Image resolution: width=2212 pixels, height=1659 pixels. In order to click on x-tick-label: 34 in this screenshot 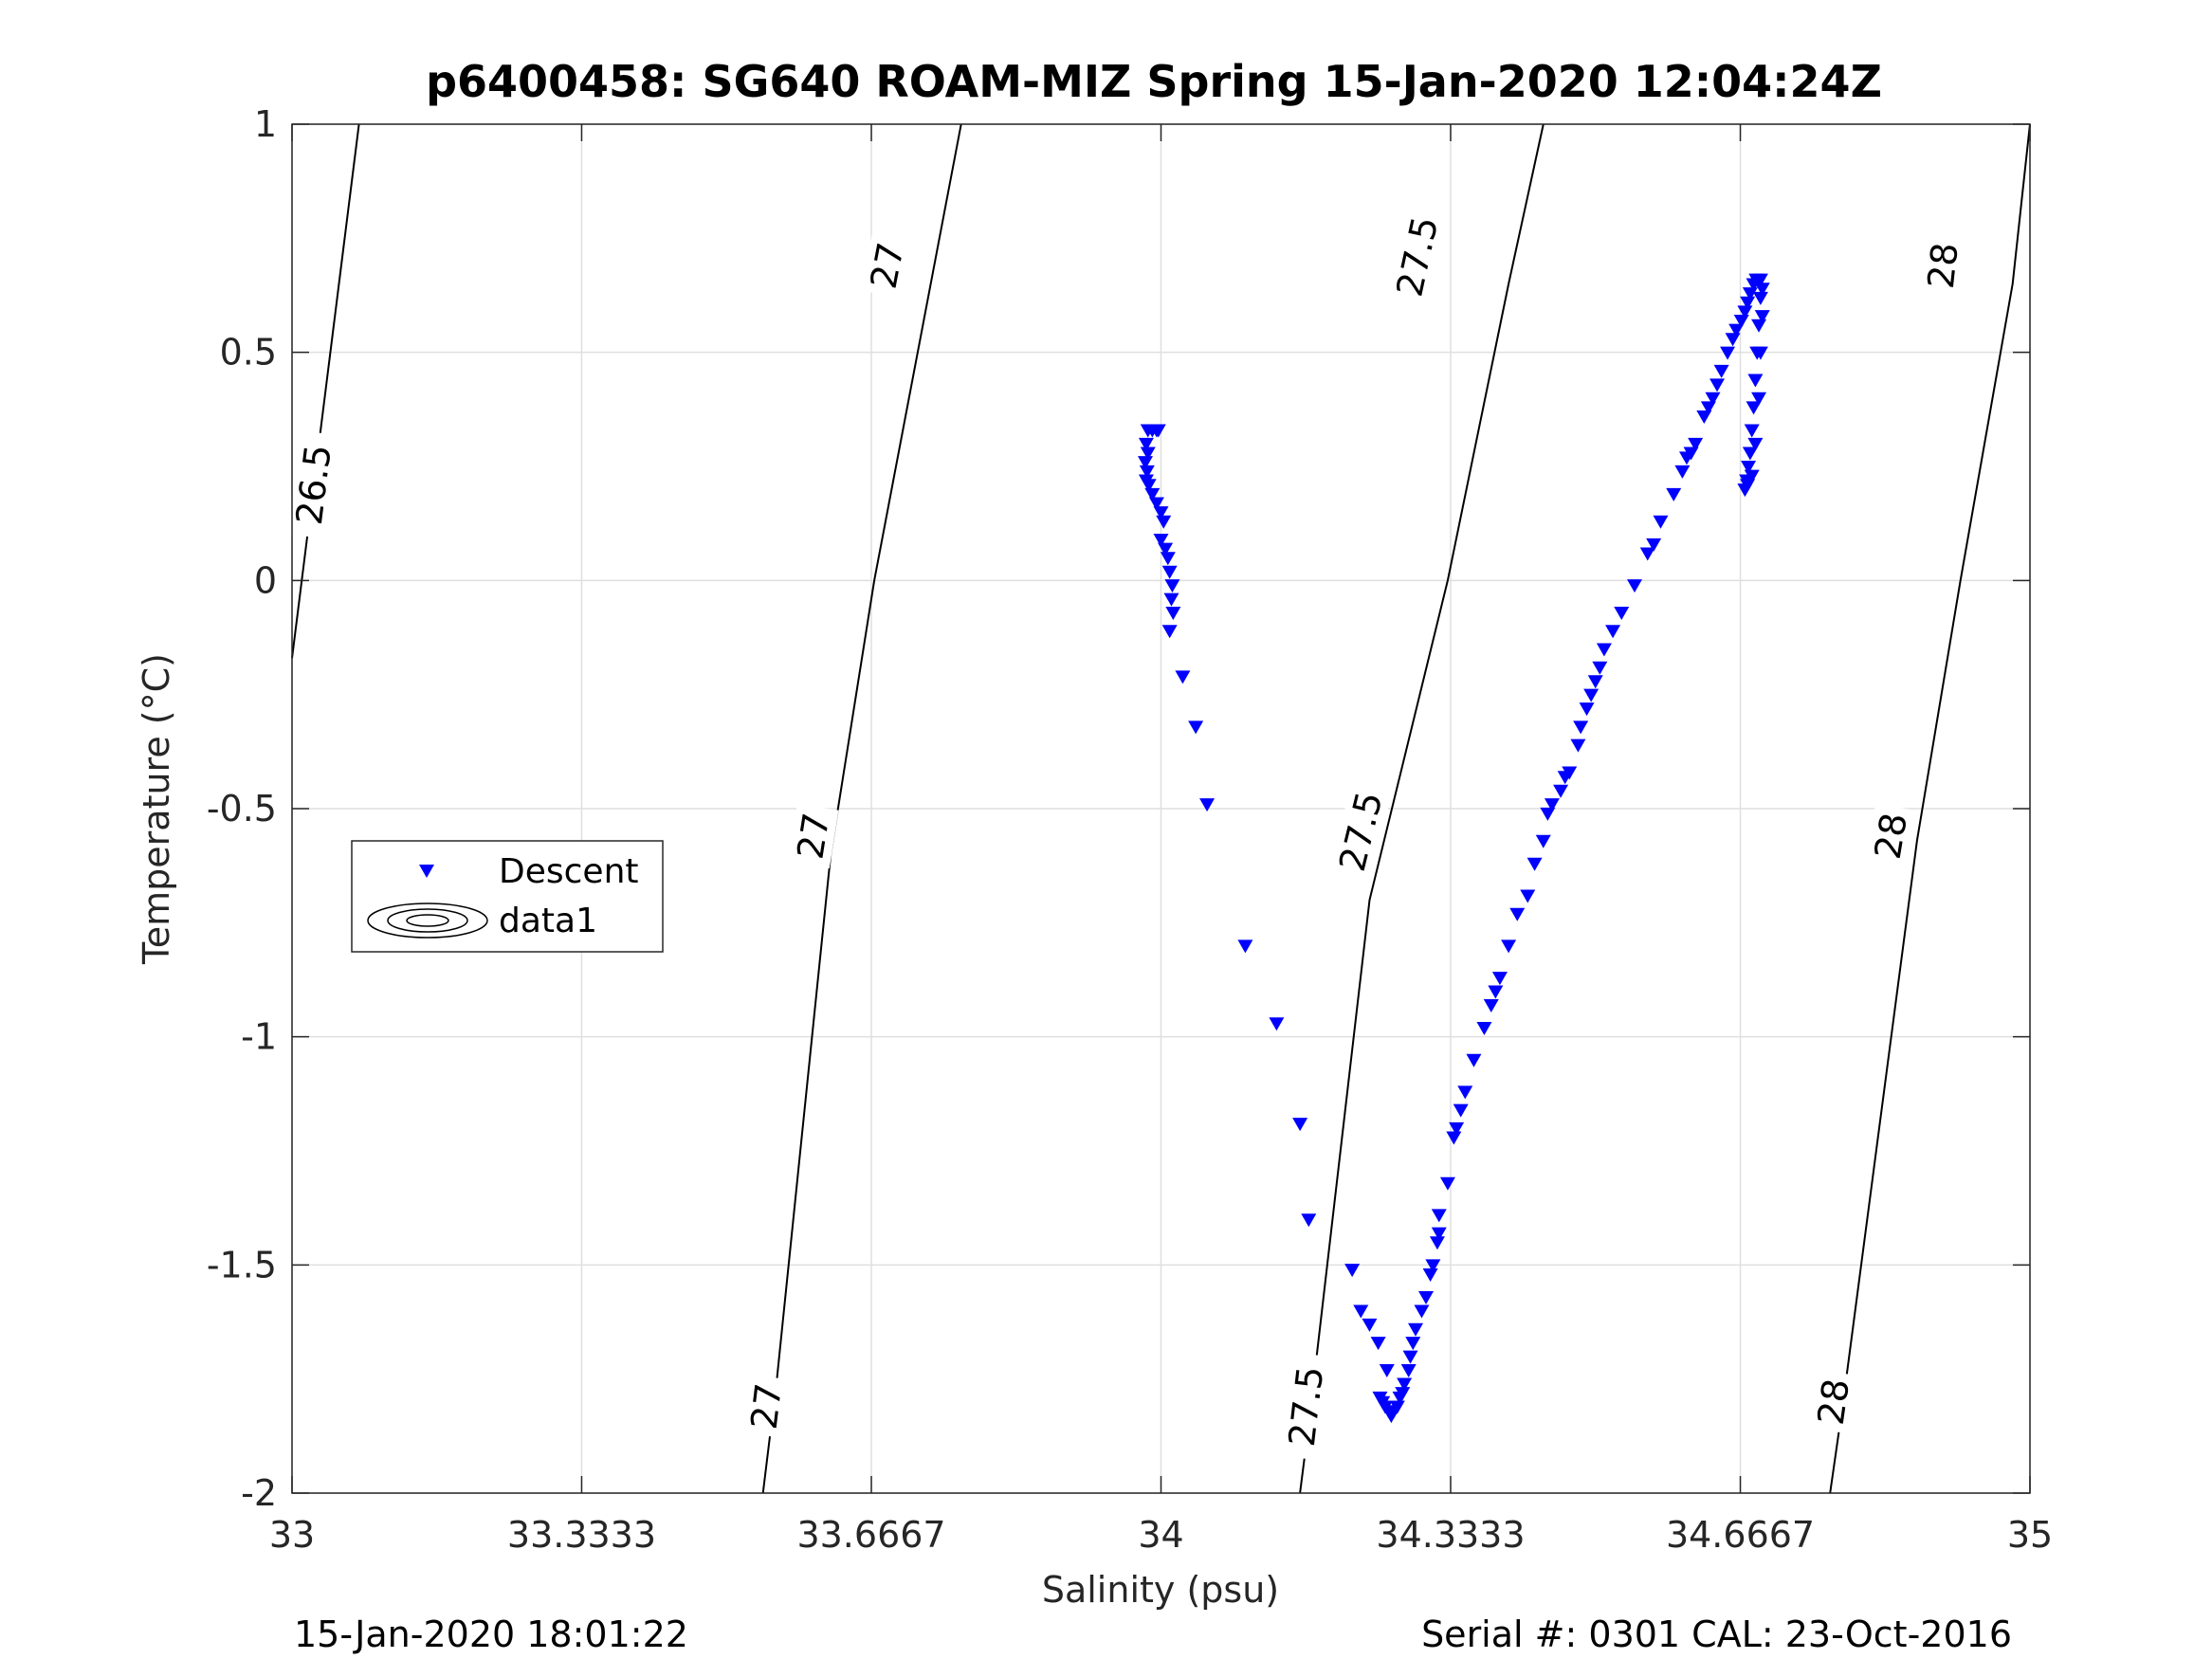, I will do `click(1160, 1535)`.